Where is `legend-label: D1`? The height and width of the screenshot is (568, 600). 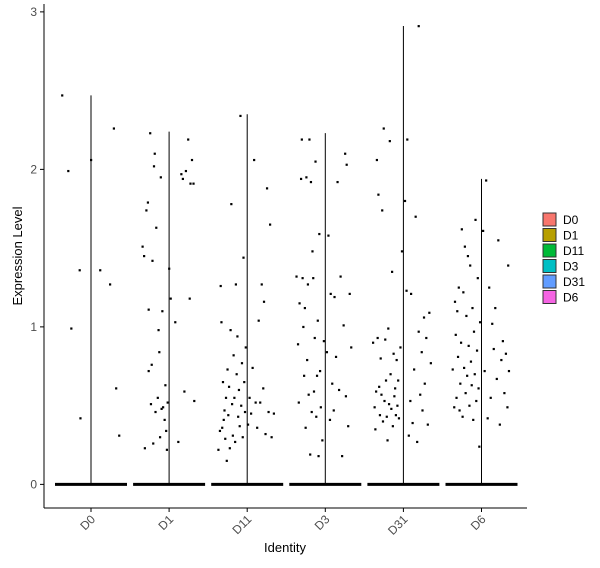 legend-label: D1 is located at coordinates (571, 236).